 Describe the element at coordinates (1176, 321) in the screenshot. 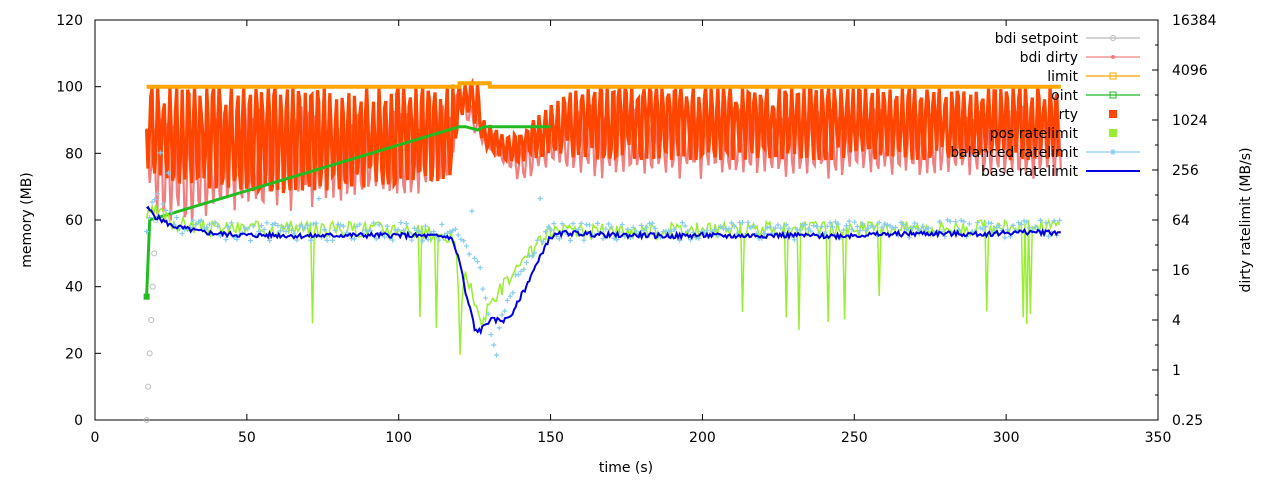

I see `y2-tick-label: 4` at that location.